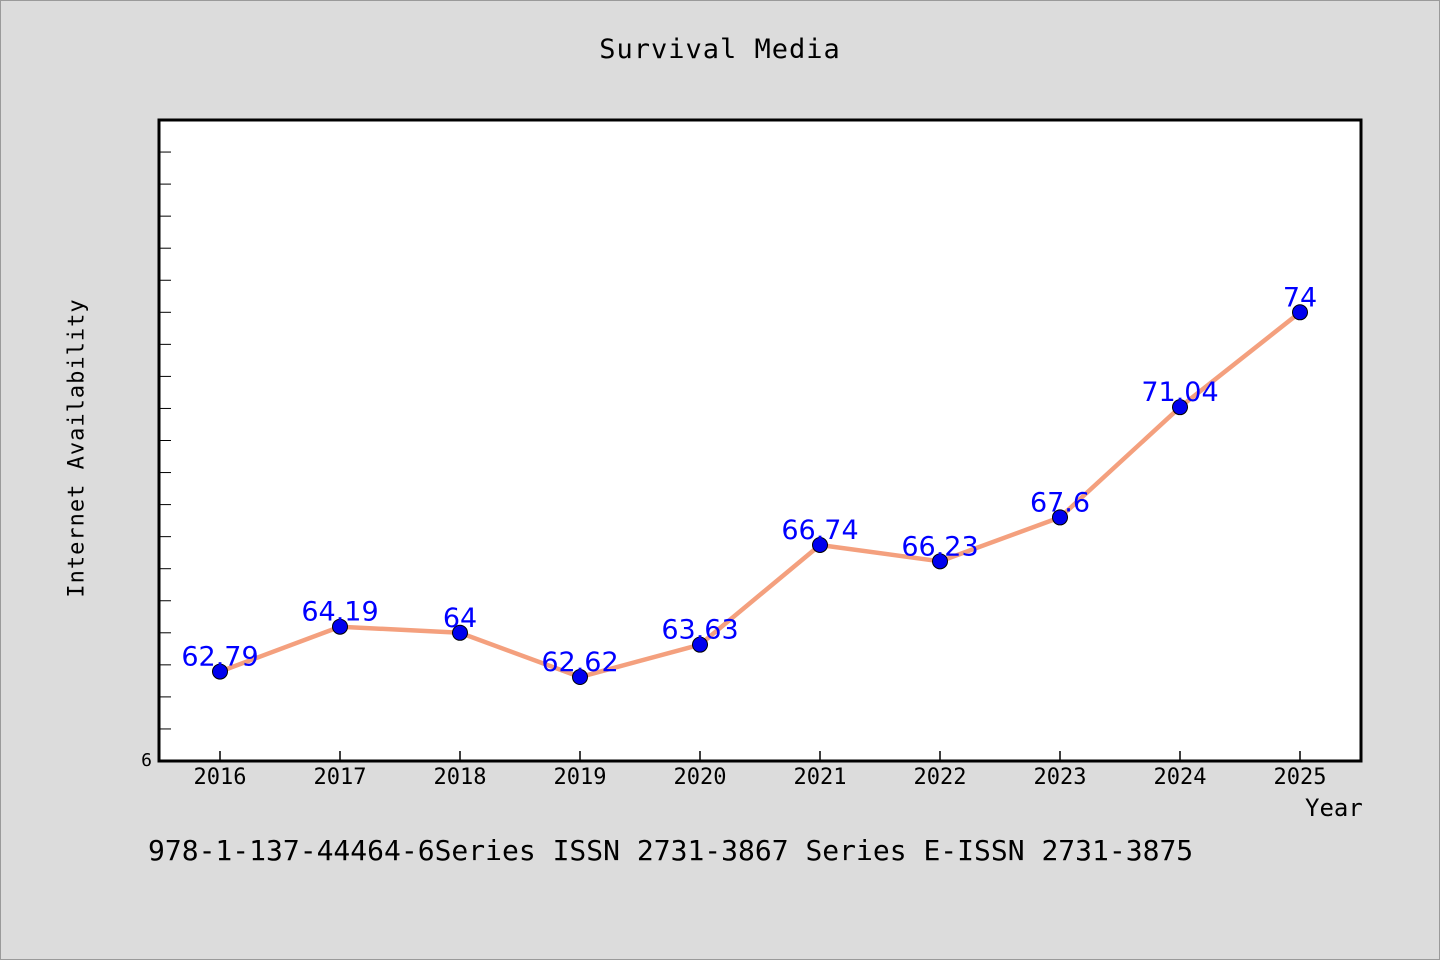  I want to click on x-tick-label: 2017, so click(340, 777).